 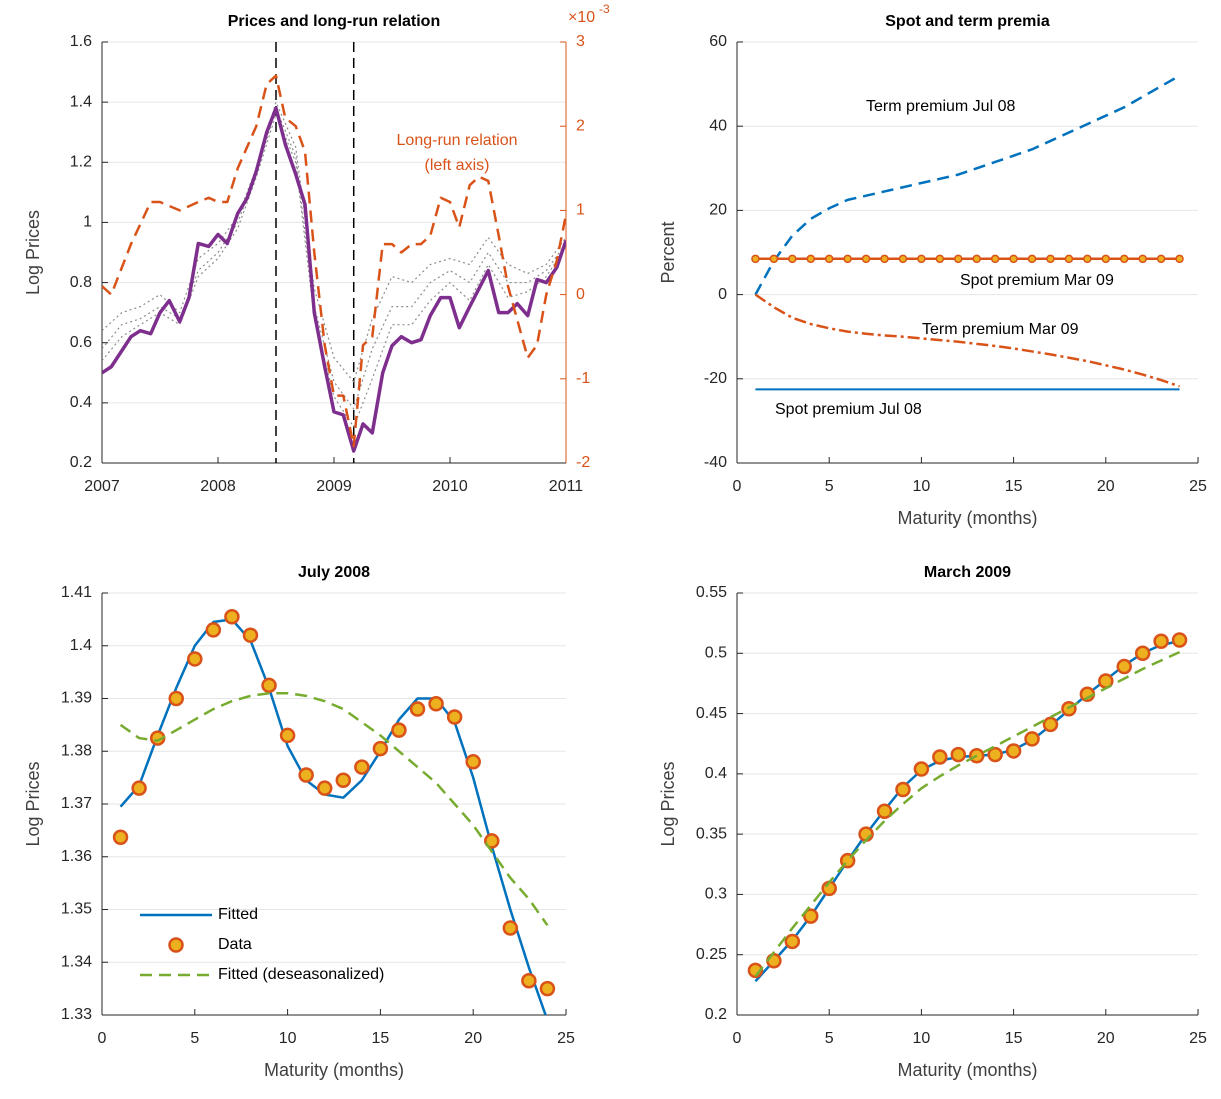 I want to click on y-tick-label: 1.4, so click(x=81, y=645).